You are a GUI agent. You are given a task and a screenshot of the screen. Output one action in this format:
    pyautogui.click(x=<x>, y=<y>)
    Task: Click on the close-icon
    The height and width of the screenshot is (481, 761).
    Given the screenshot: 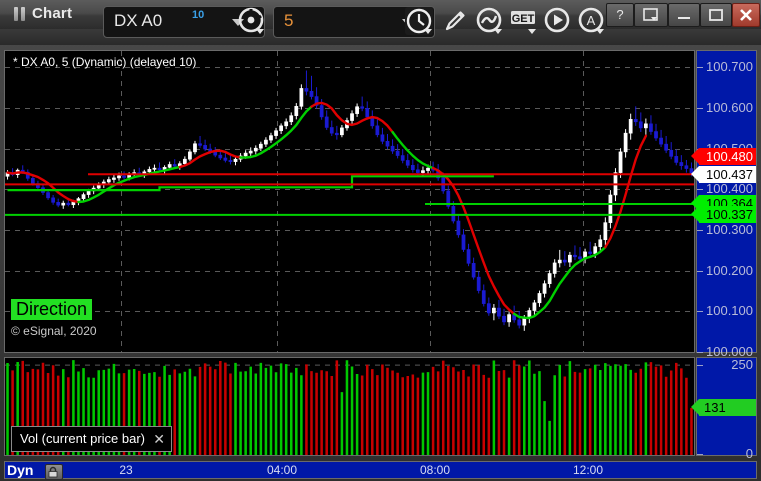 What is the action you would take?
    pyautogui.click(x=746, y=15)
    